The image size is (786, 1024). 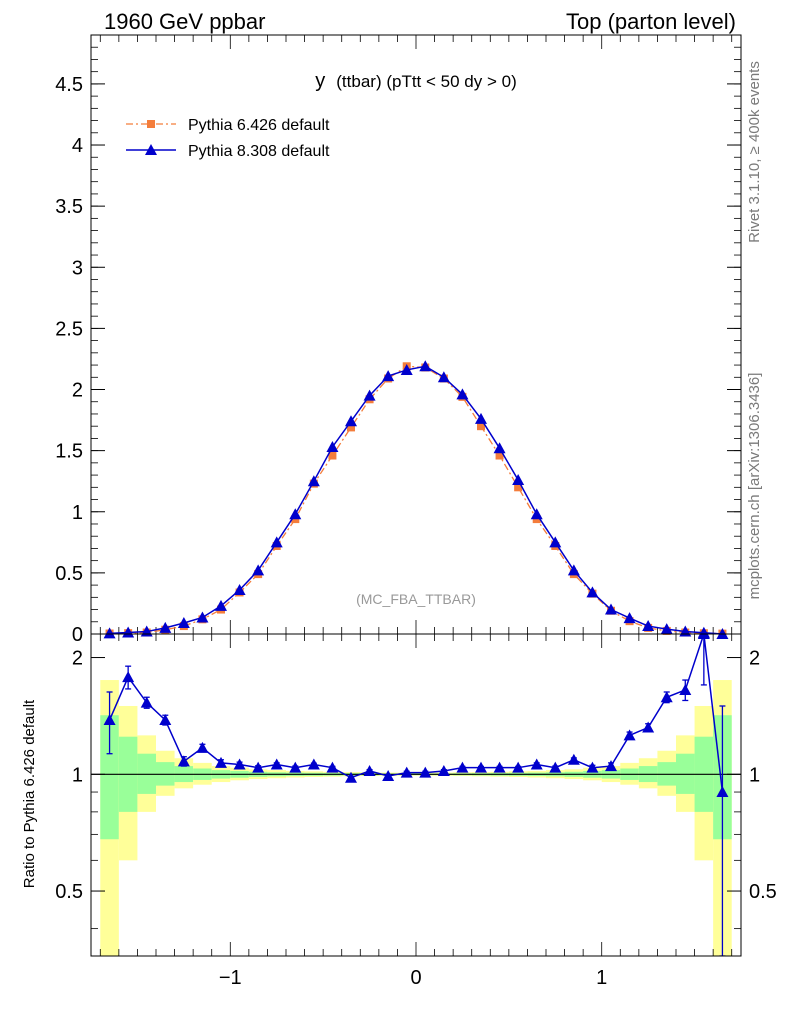 What do you see at coordinates (109, 777) in the screenshot?
I see `ratio-band-green` at bounding box center [109, 777].